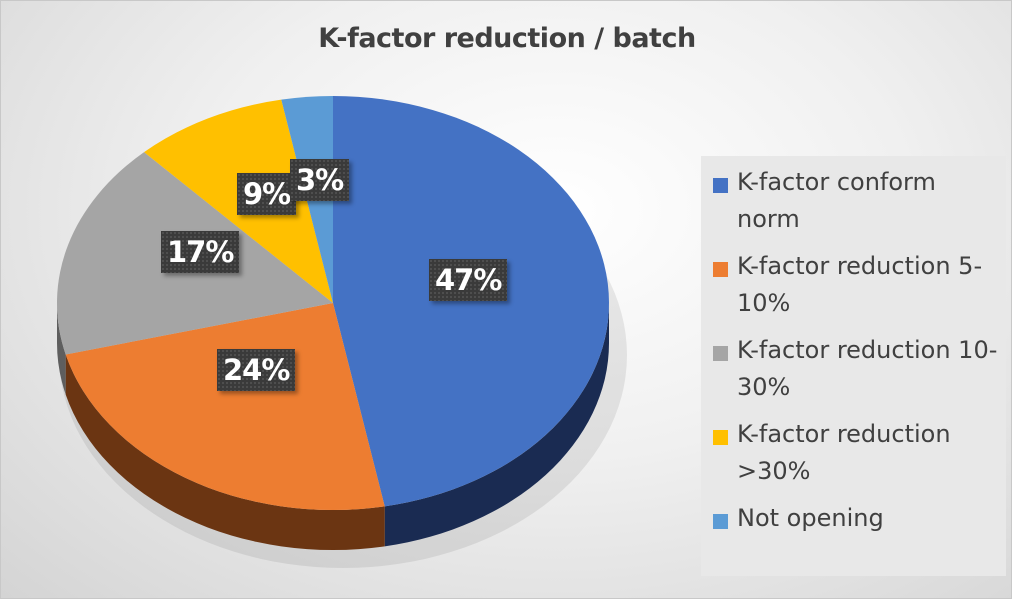  Describe the element at coordinates (810, 518) in the screenshot. I see `legend-label: Not opening` at that location.